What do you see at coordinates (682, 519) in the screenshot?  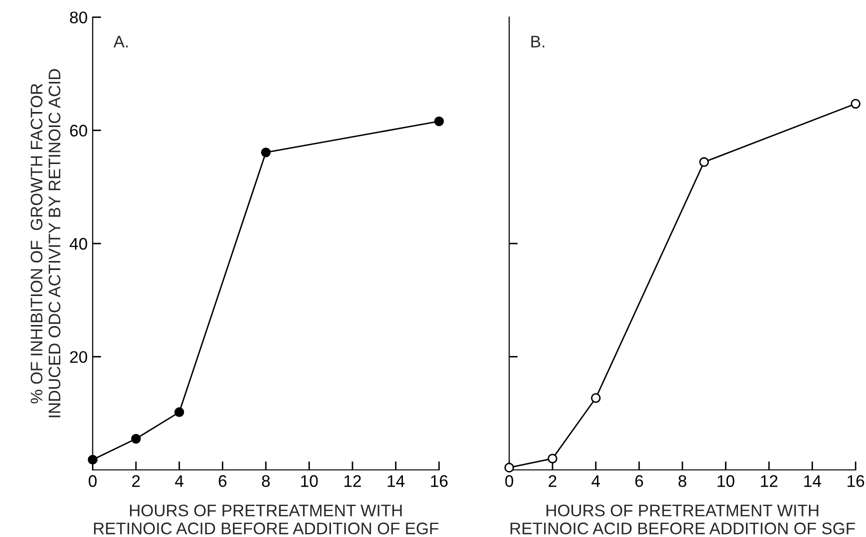 I see `x-axis-title: HOURS OF PRETREATMENT WITH RETINOIC ACID BEFORE ADDITION OF SGF` at bounding box center [682, 519].